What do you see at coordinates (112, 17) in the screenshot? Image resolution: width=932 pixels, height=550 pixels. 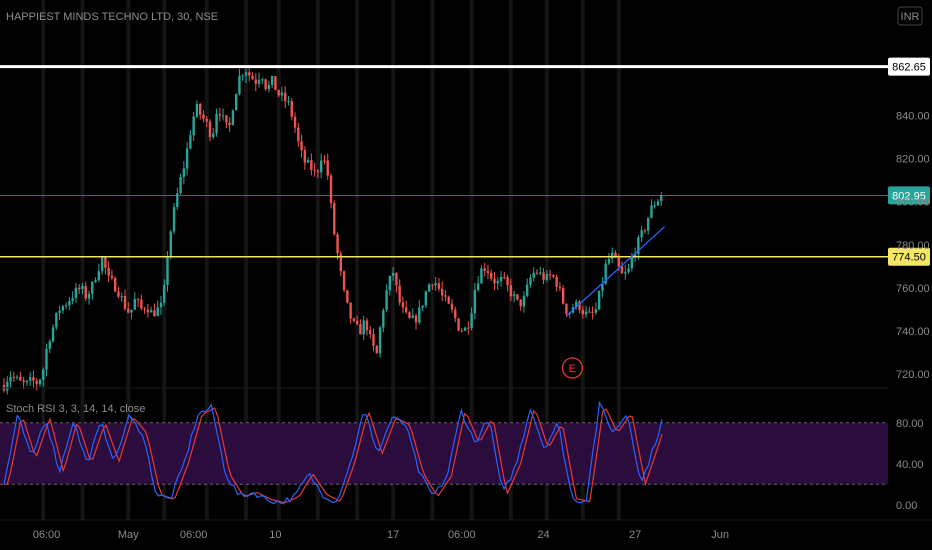 I see `chart-title: HAPPIEST MINDS TECHNO LTD, 30, NSE` at bounding box center [112, 17].